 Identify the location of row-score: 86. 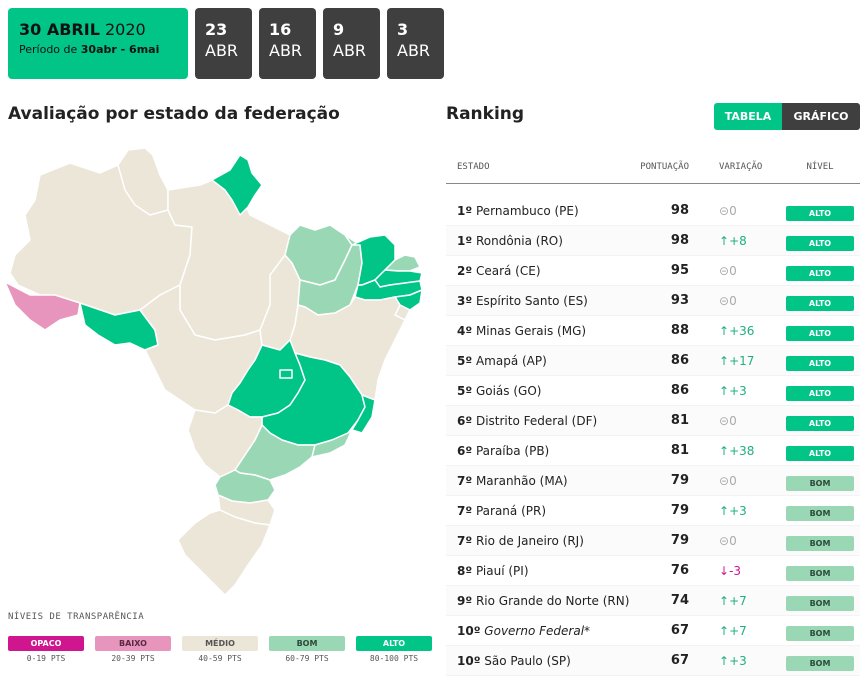
(679, 360).